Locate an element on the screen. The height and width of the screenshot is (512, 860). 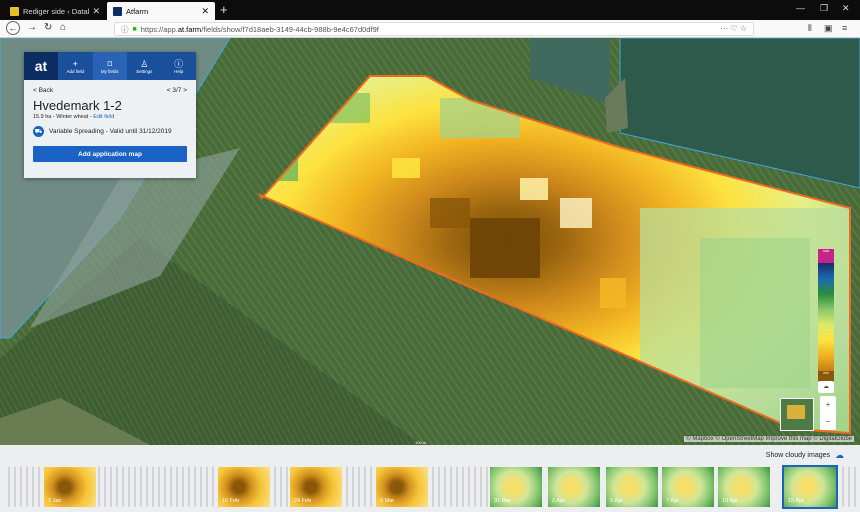
edit-field-link: Edit field is located at coordinates (104, 117).